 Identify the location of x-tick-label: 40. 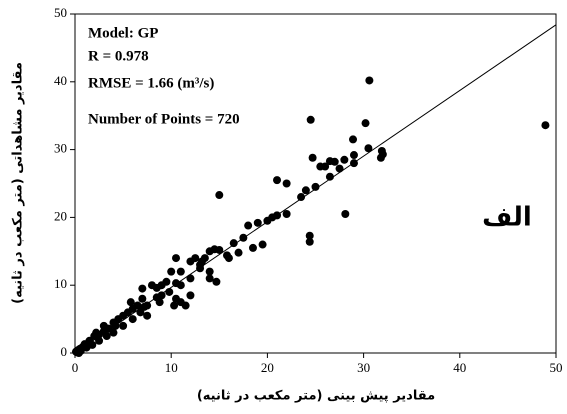
(459, 367).